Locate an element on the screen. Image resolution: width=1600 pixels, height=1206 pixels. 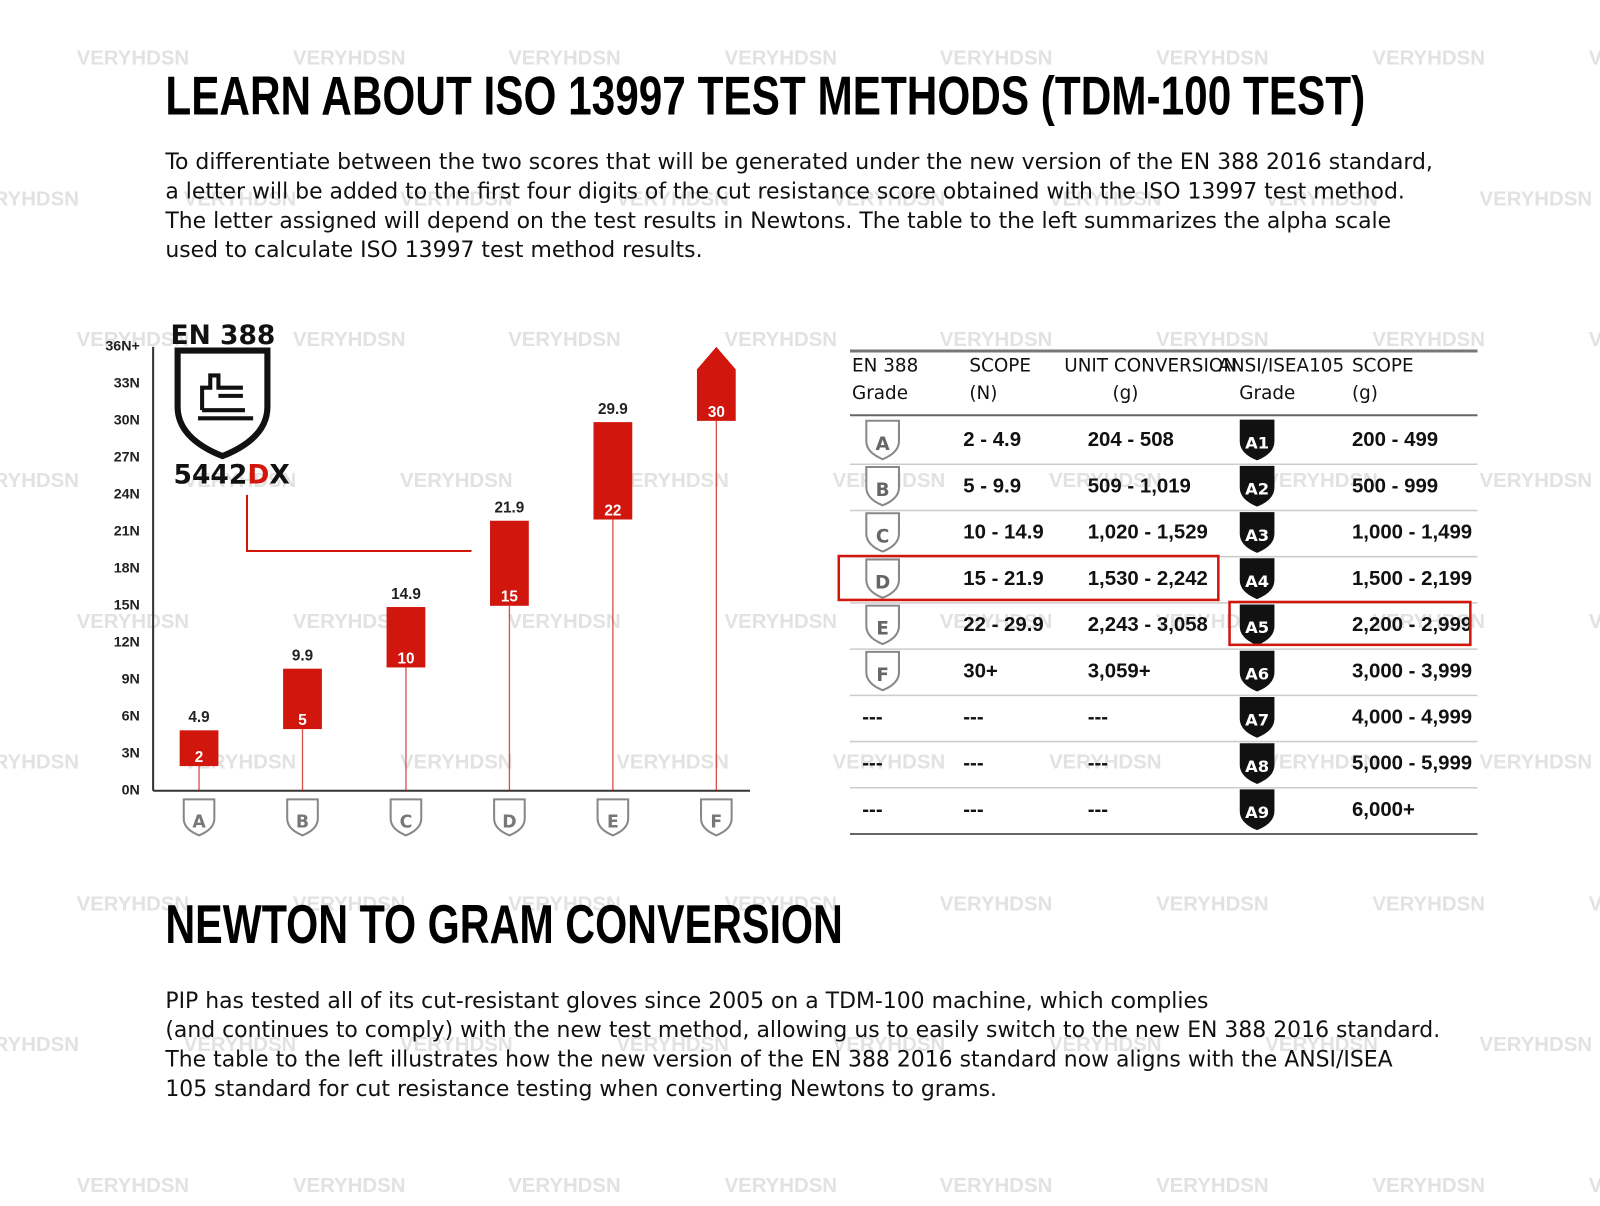
cell: F is located at coordinates (882, 675).